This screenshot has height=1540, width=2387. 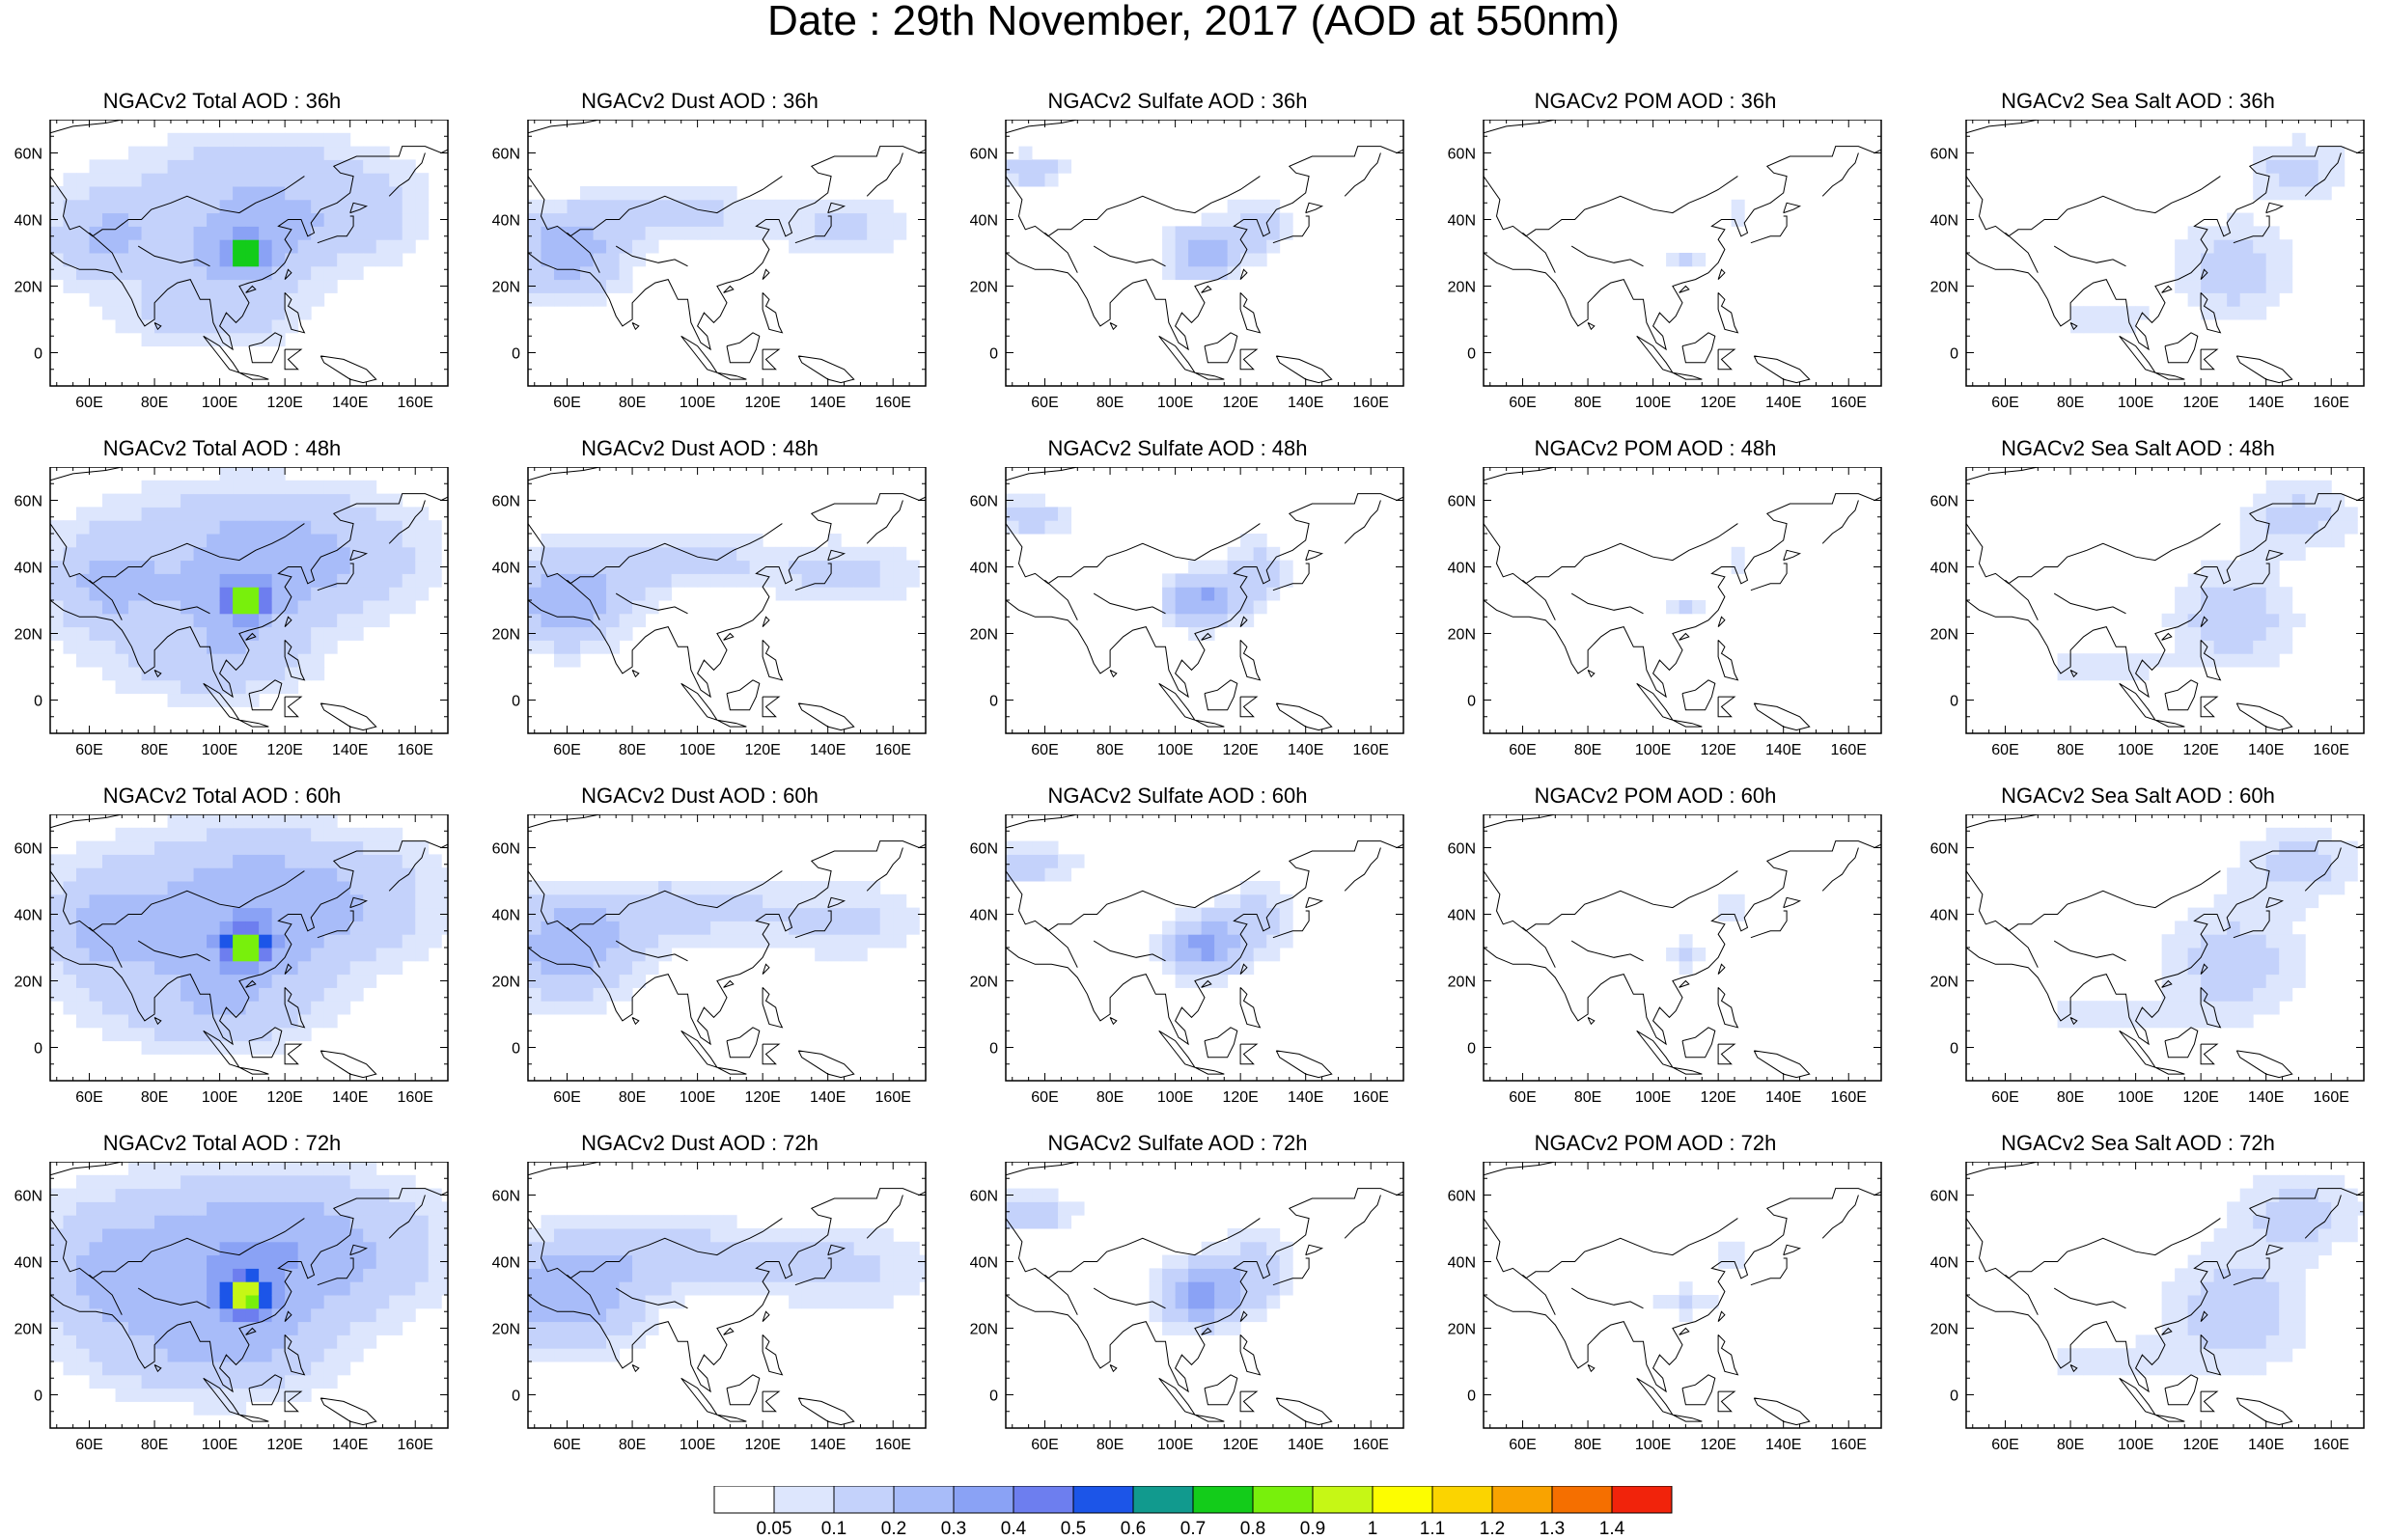 I want to click on lon-tick-label: 160E, so click(x=2331, y=403).